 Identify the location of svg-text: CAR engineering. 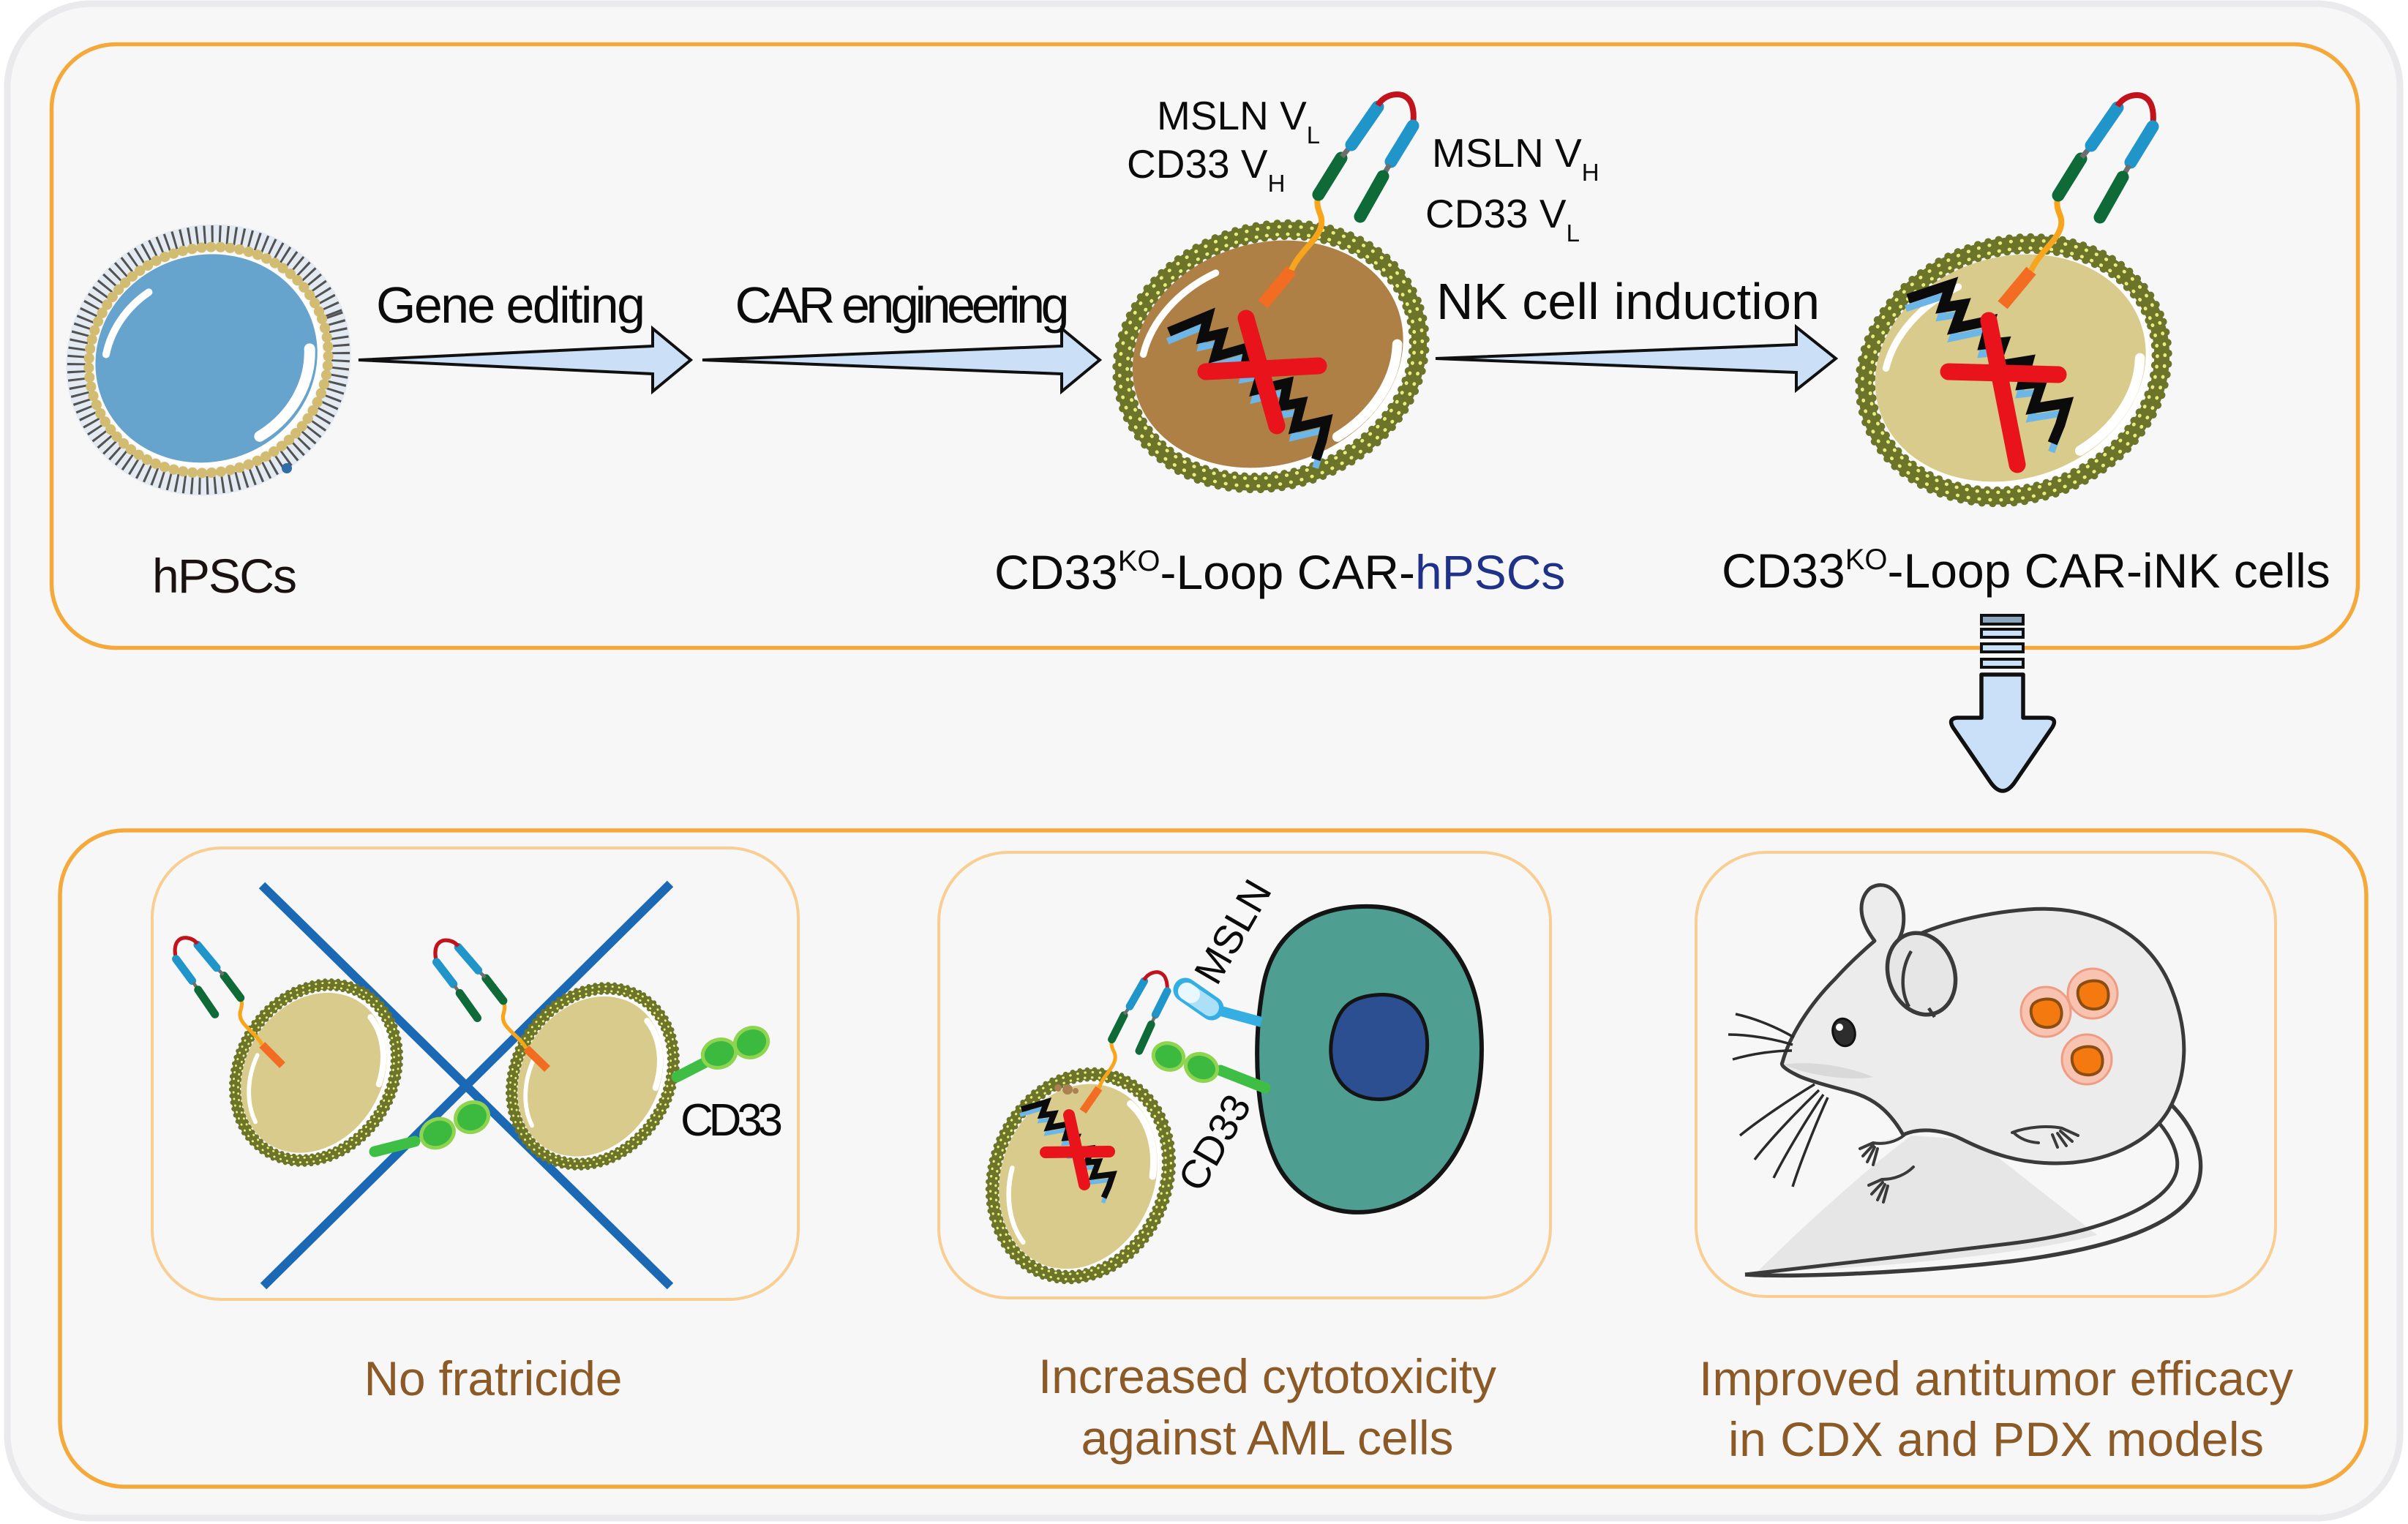
(902, 305).